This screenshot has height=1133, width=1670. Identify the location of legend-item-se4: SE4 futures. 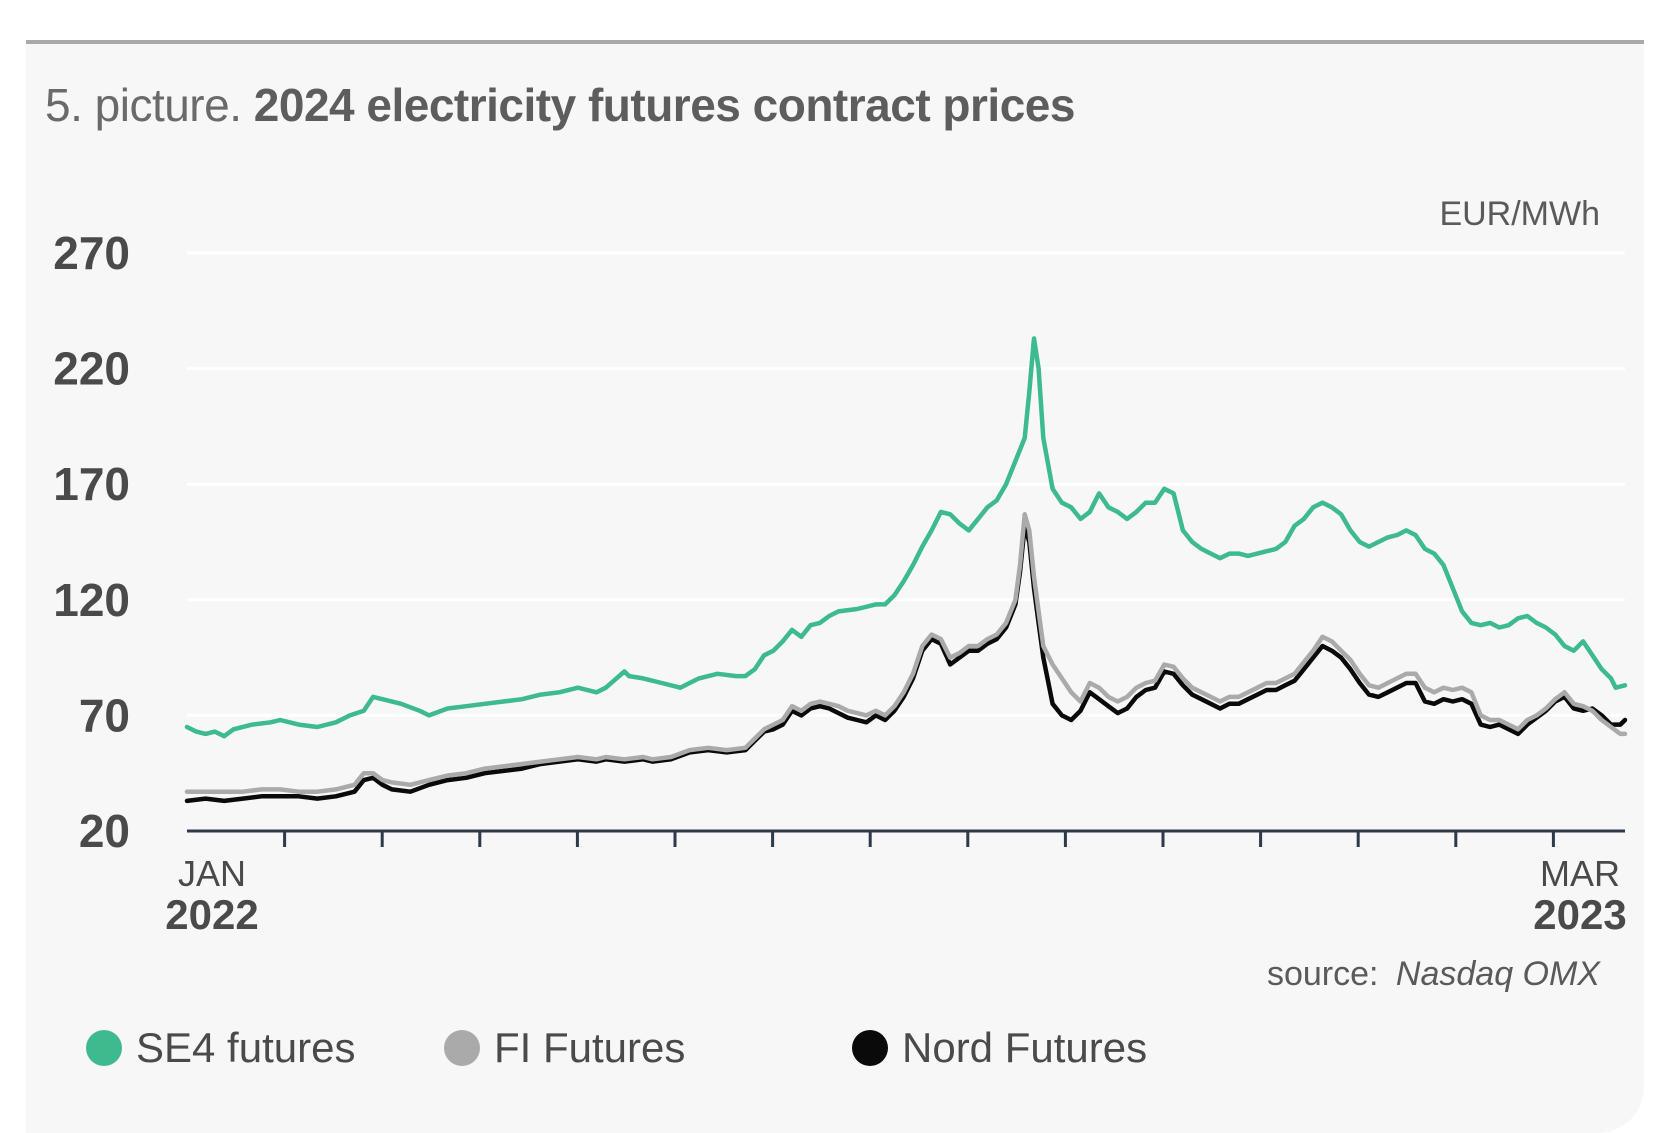
(220, 1048).